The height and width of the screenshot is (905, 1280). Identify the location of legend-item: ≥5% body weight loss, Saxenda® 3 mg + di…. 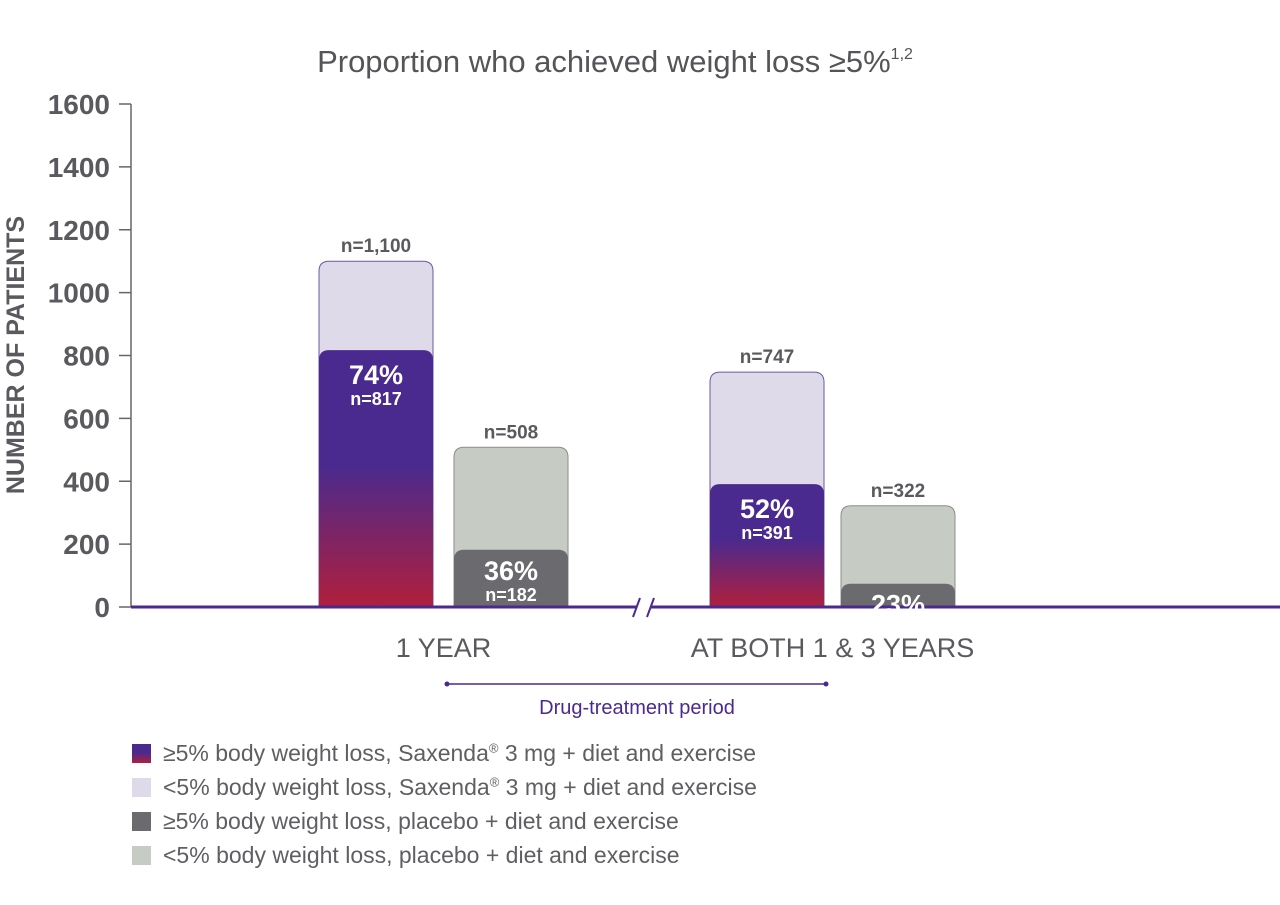
(444, 753).